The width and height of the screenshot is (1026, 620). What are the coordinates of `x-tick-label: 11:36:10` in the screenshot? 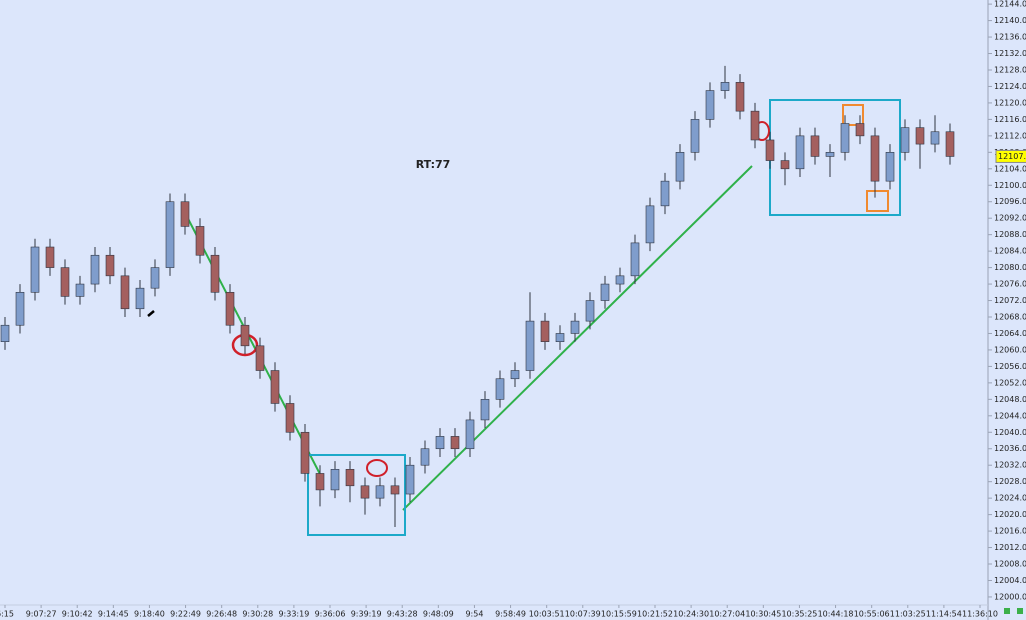 It's located at (980, 614).